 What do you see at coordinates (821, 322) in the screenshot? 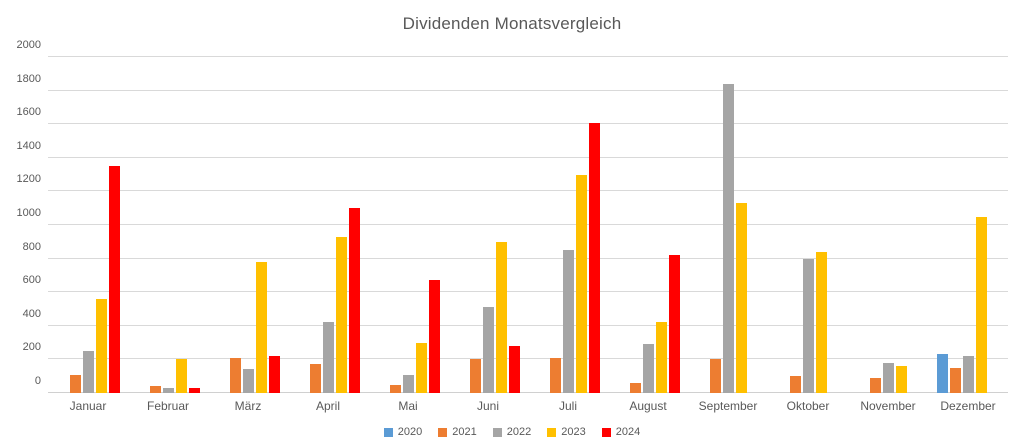
I see `bar-2023-oktober` at bounding box center [821, 322].